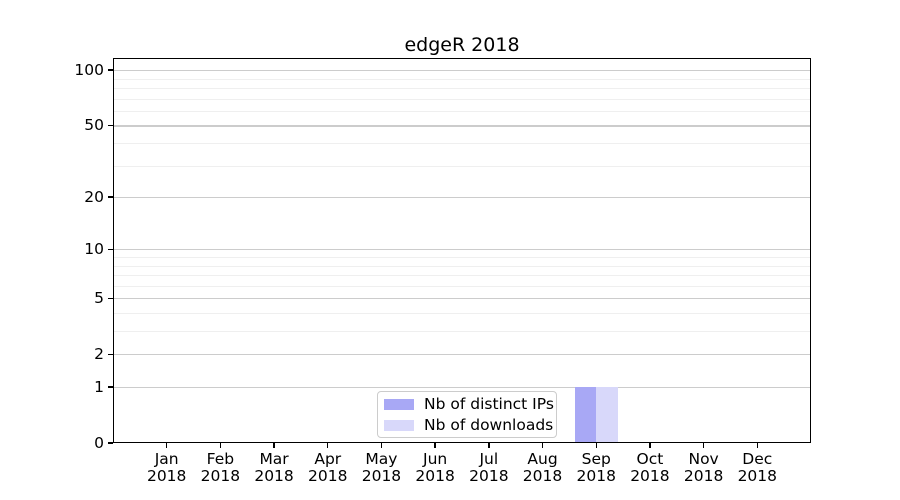  Describe the element at coordinates (99, 387) in the screenshot. I see `y-tick-label: 1` at that location.